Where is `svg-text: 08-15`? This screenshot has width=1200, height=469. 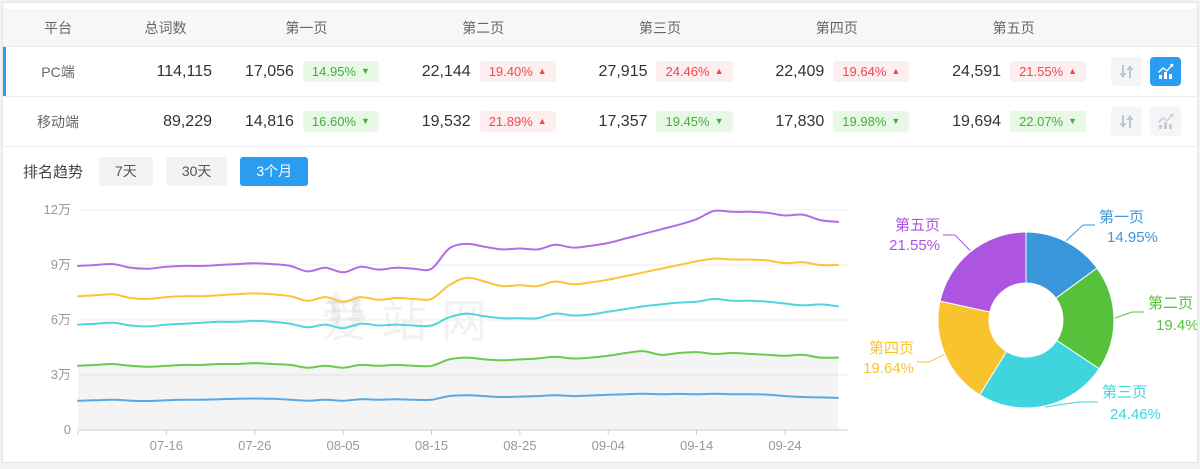
svg-text: 08-15 is located at coordinates (431, 445).